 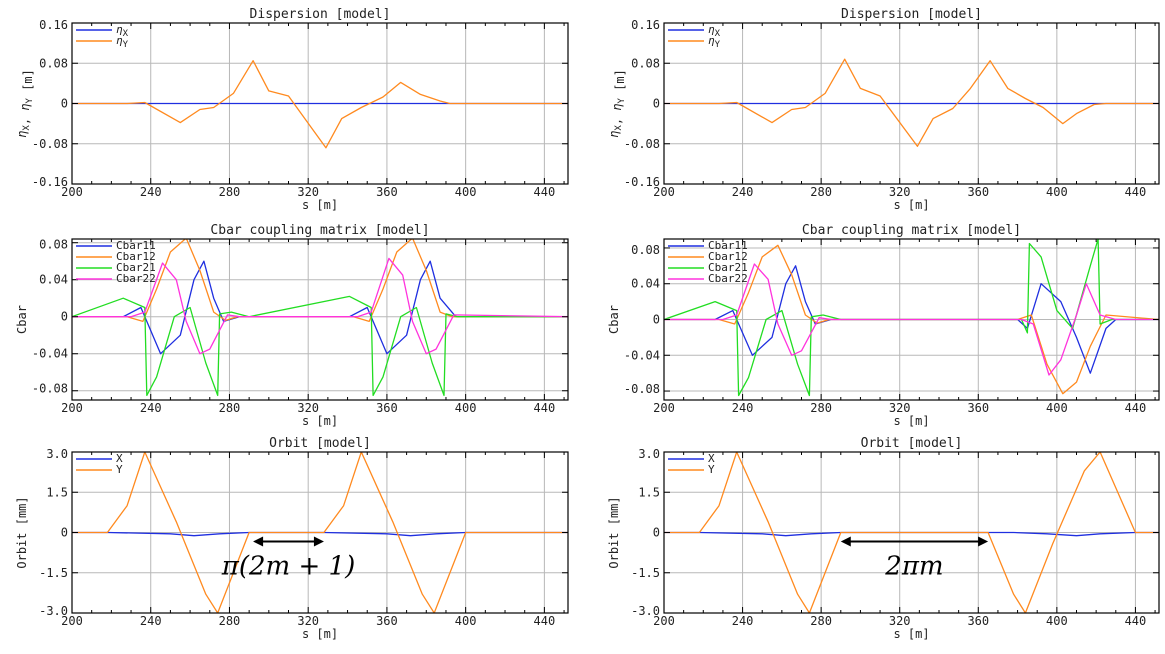 I want to click on series-line-cbar12, so click(x=911, y=319).